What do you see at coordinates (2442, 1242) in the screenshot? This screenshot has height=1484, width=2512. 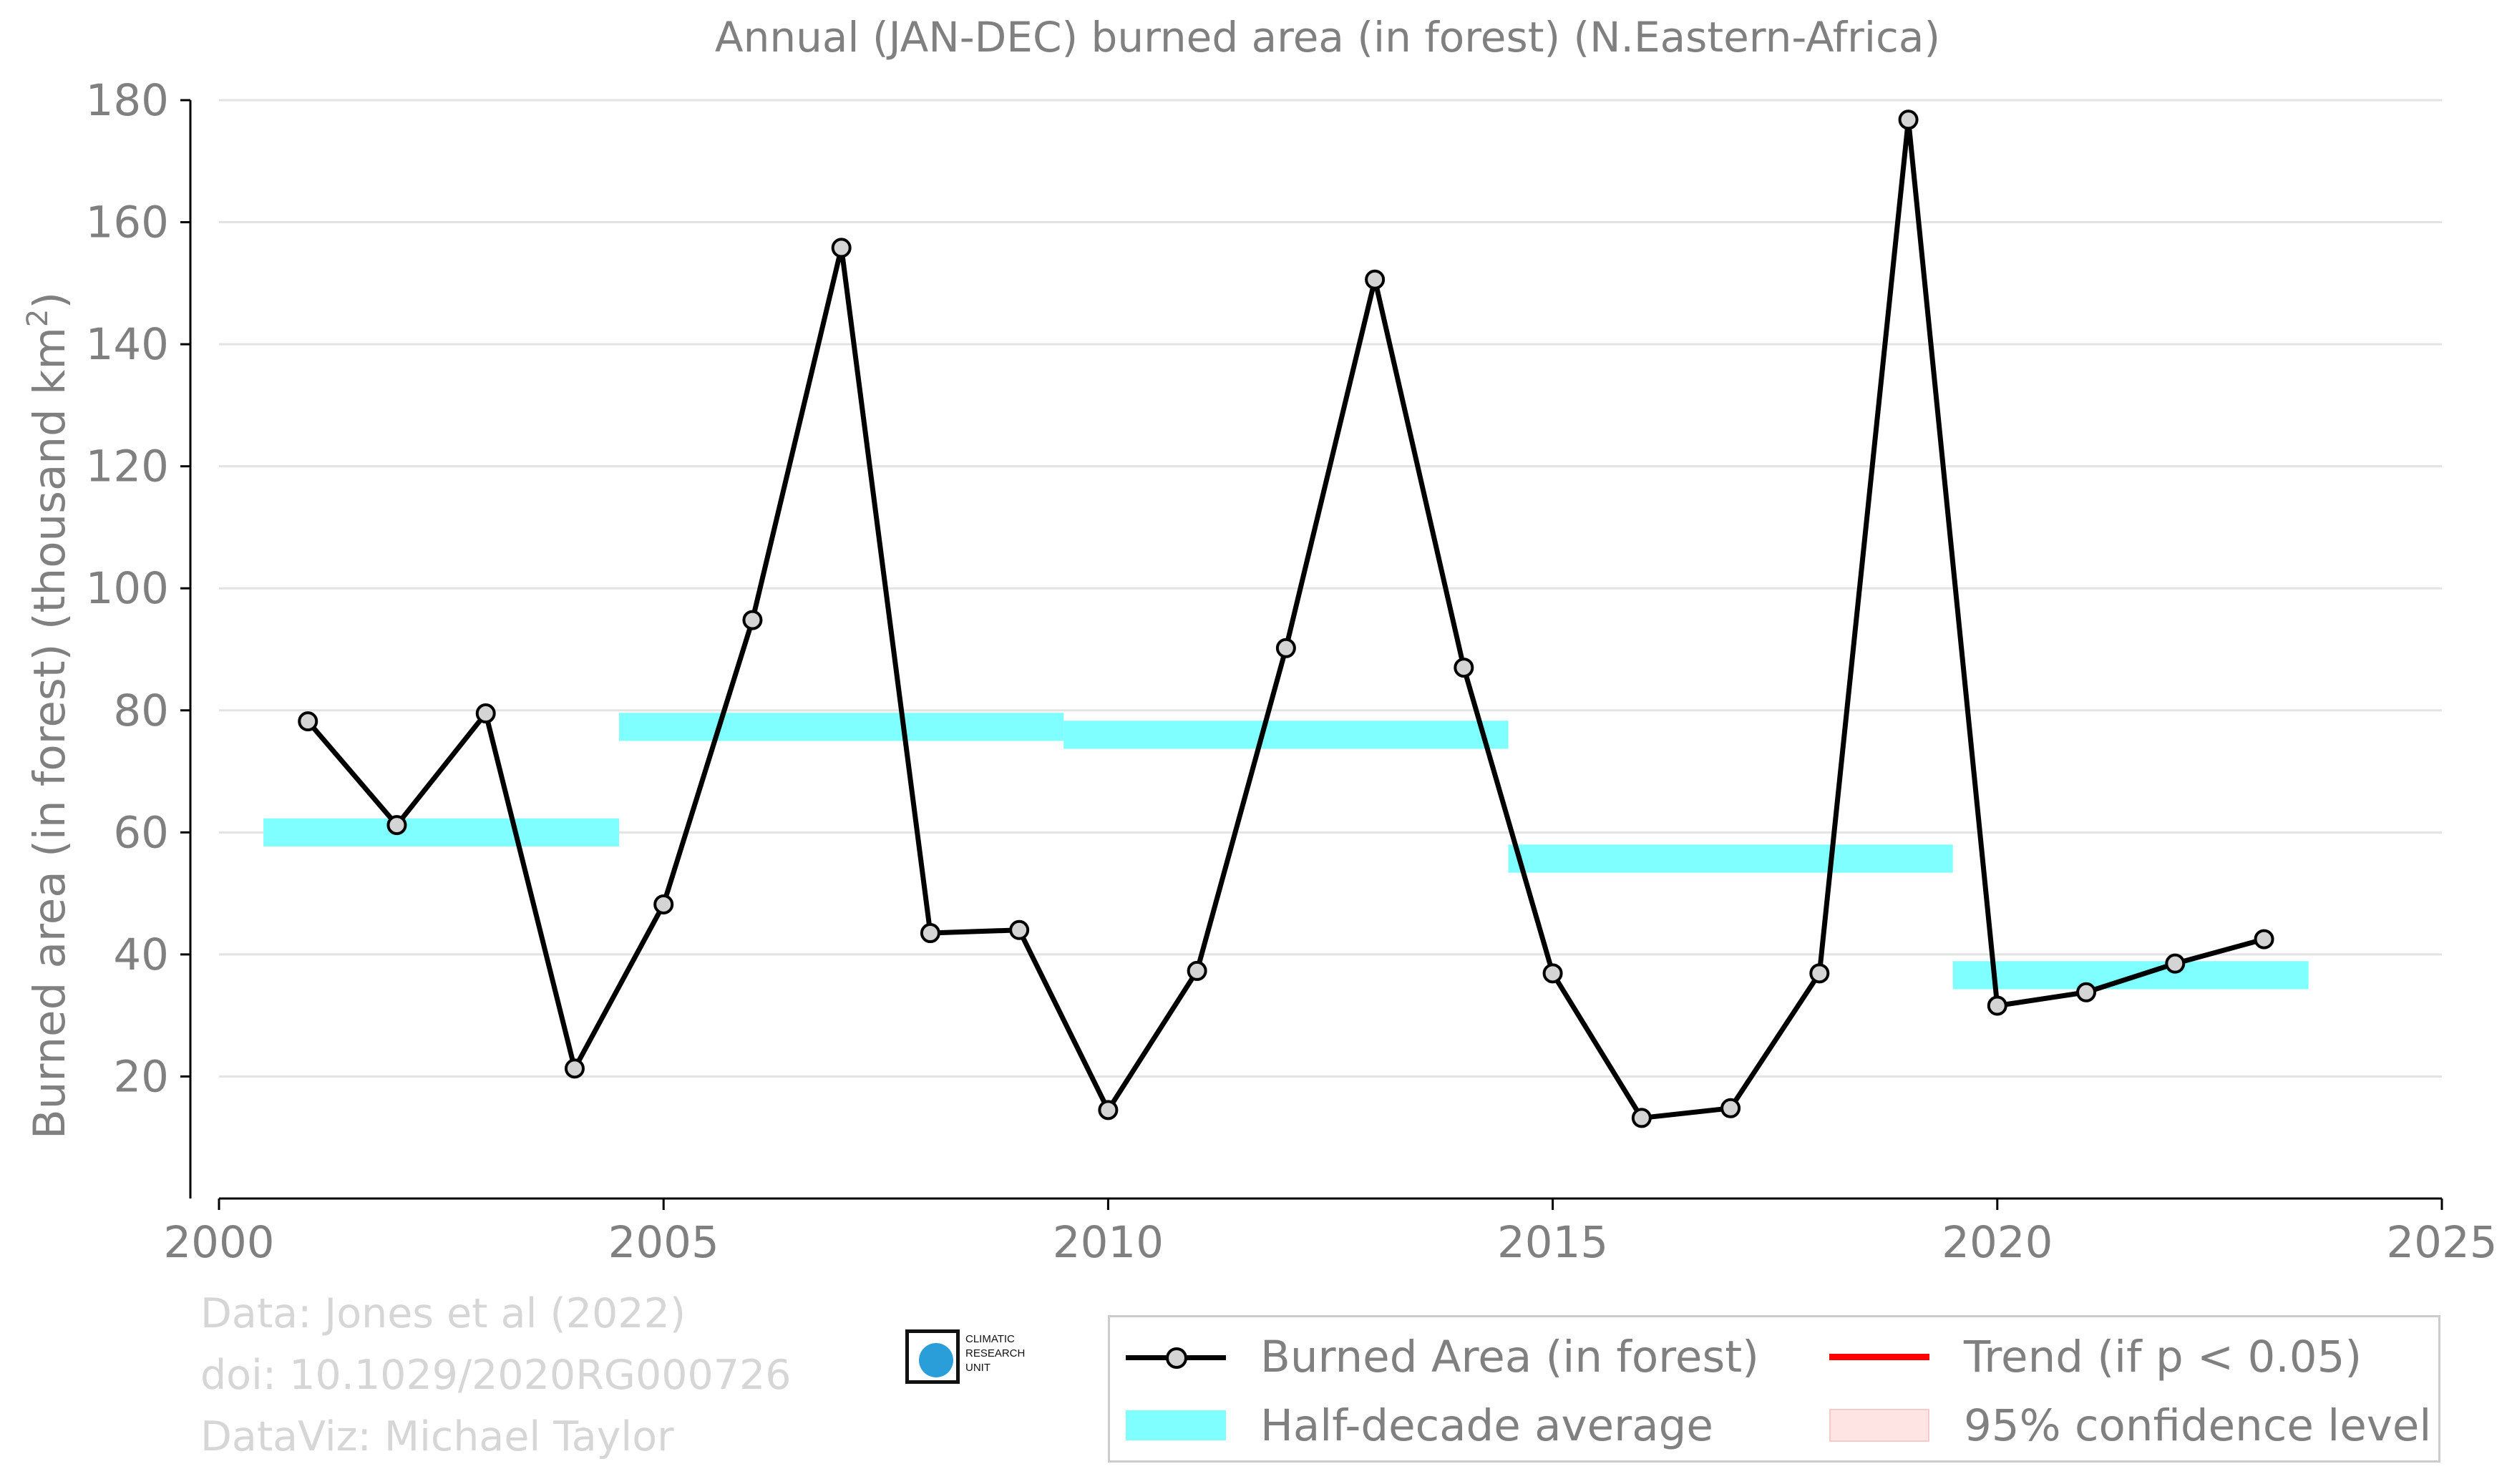 I see `x-tick-label: 2025` at bounding box center [2442, 1242].